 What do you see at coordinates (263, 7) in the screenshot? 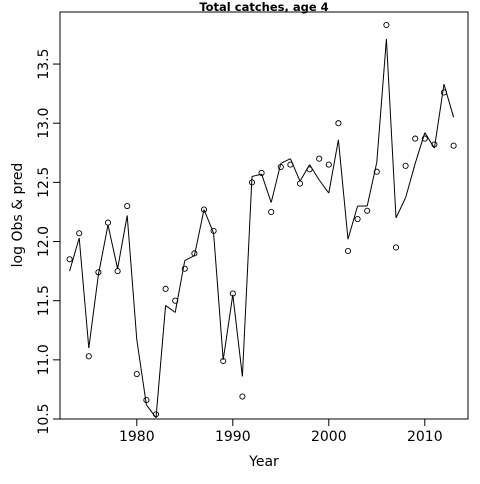
I see `chart-title: Total catches, age 4` at bounding box center [263, 7].